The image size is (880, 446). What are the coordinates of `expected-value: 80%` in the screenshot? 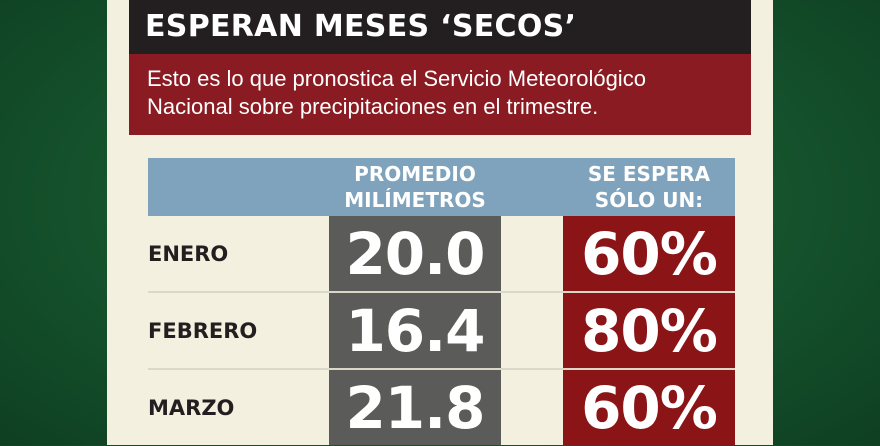 It's located at (649, 331).